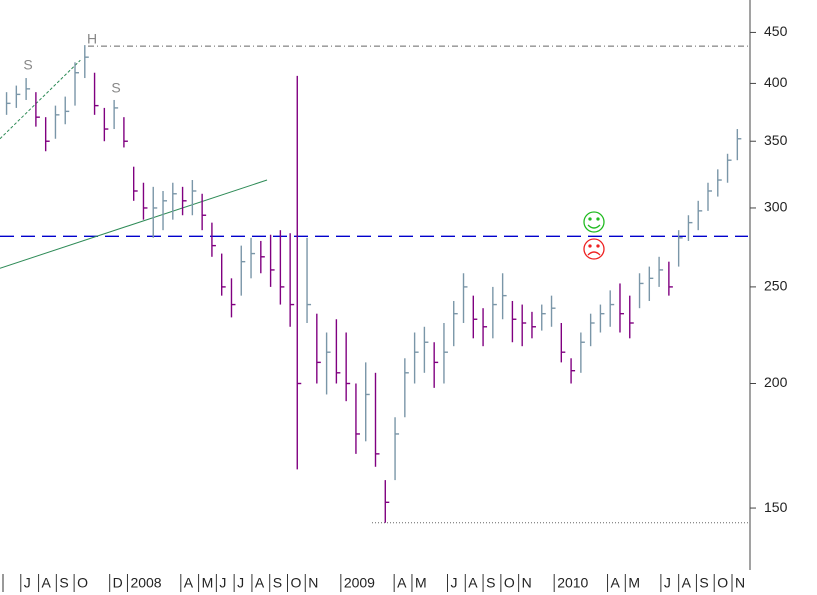 Image resolution: width=817 pixels, height=595 pixels. I want to click on smiley-happy, so click(594, 222).